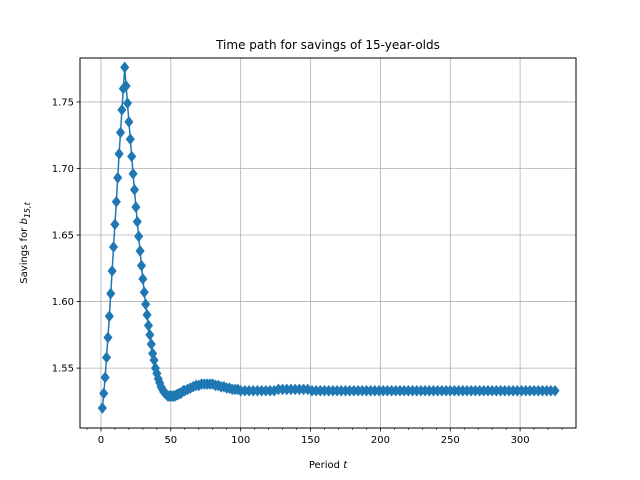 The image size is (640, 480). Describe the element at coordinates (24, 254) in the screenshot. I see `y-axis-label-text: Savings for` at that location.